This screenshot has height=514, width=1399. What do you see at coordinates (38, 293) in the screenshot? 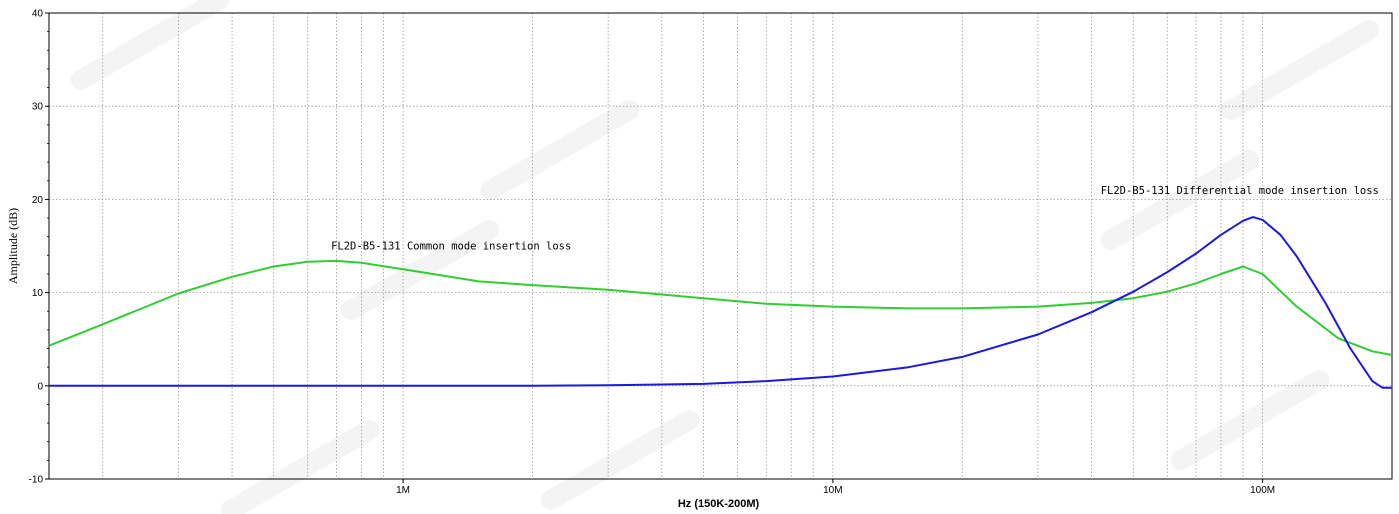
I see `y-tick-label: 10` at bounding box center [38, 293].